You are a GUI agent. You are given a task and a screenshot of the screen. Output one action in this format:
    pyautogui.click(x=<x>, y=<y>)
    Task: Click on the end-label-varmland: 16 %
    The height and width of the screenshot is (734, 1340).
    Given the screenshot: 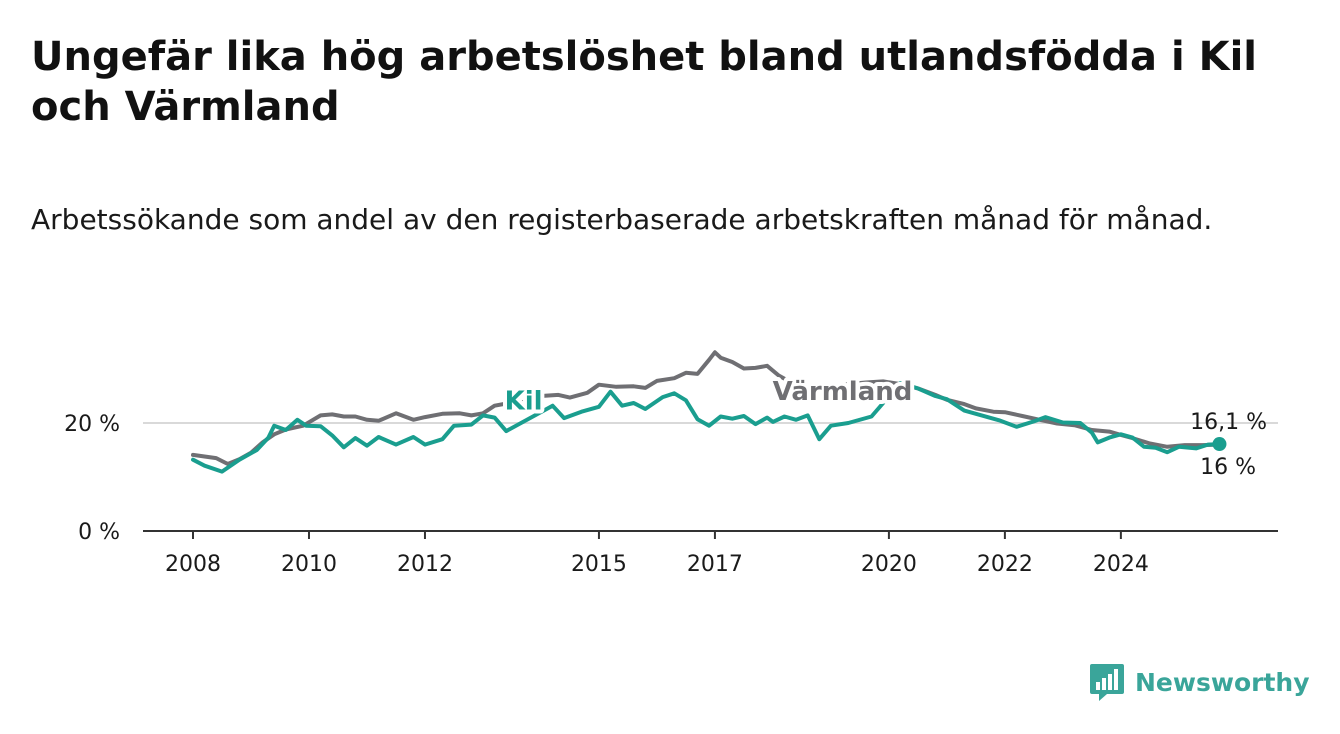 What is the action you would take?
    pyautogui.click(x=1228, y=467)
    